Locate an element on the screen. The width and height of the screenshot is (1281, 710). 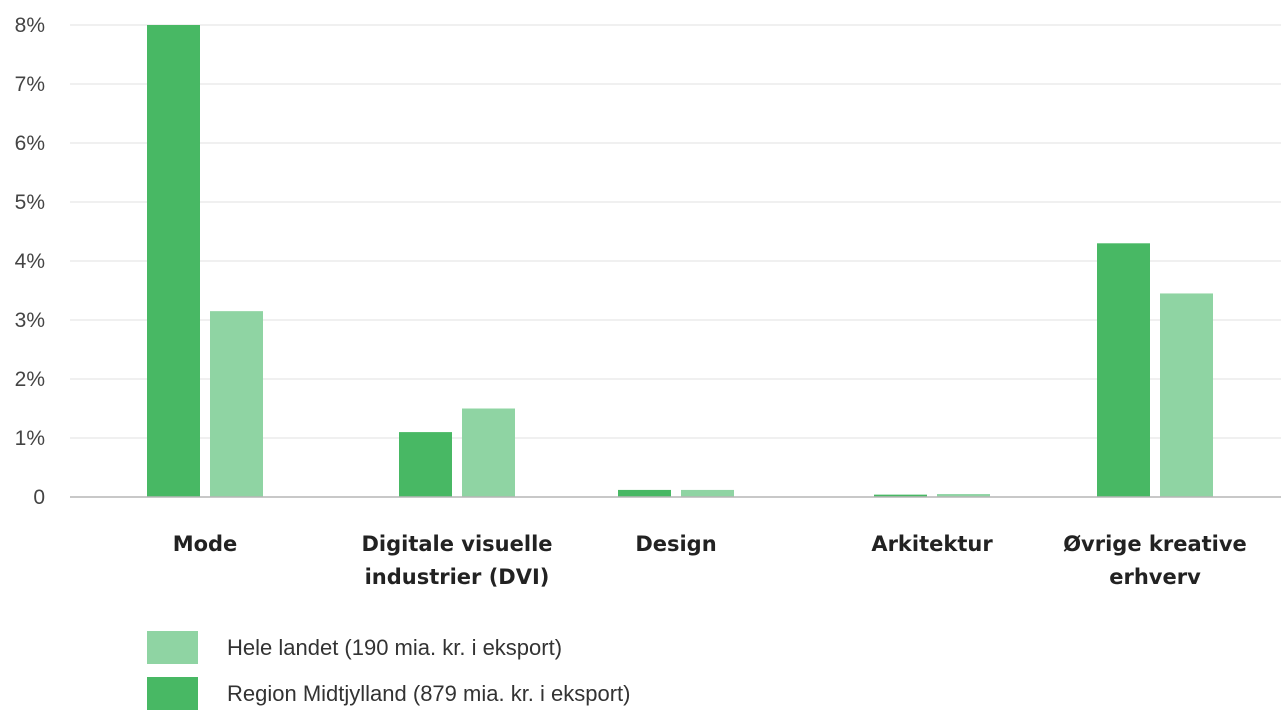
legend-label: Hele landet (190 mia. kr. i eksport) is located at coordinates (394, 647).